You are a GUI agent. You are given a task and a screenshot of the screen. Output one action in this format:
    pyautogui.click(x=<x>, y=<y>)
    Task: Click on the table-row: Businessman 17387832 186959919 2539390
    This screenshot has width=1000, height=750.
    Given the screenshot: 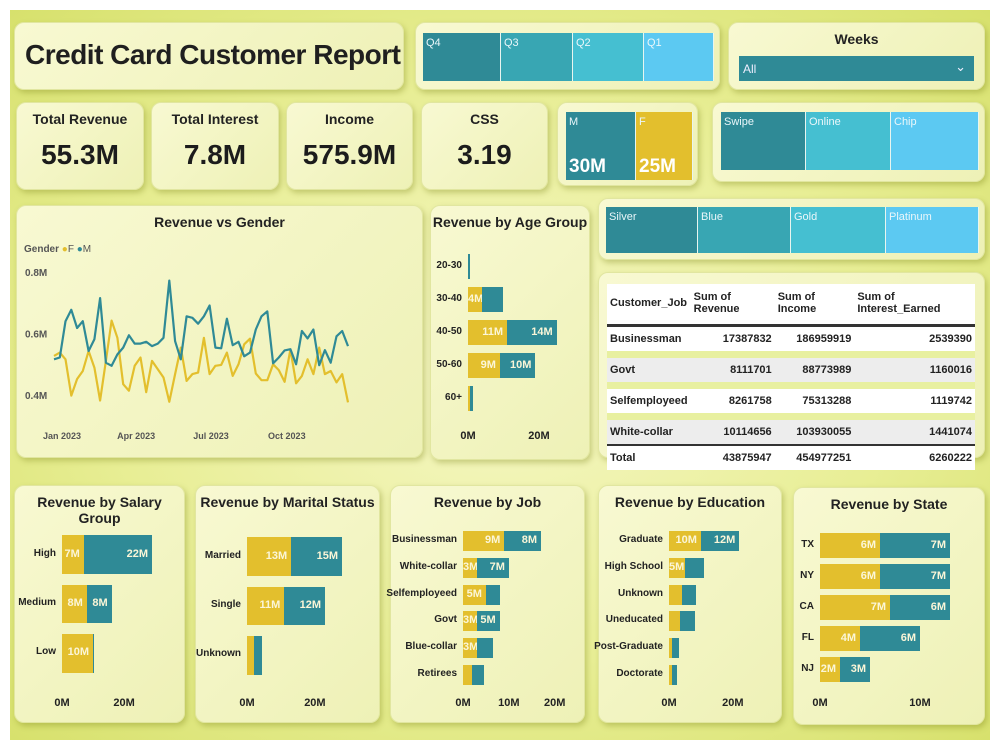 What is the action you would take?
    pyautogui.click(x=791, y=338)
    